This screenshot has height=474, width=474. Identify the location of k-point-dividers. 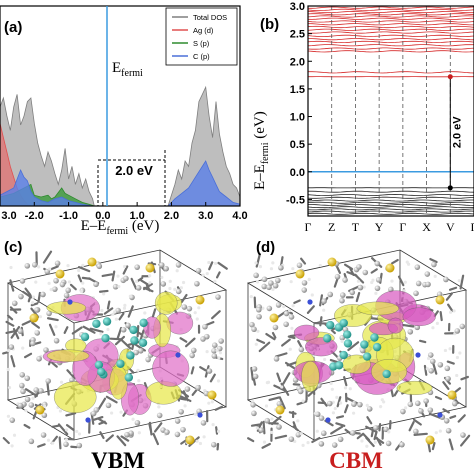
(391, 111).